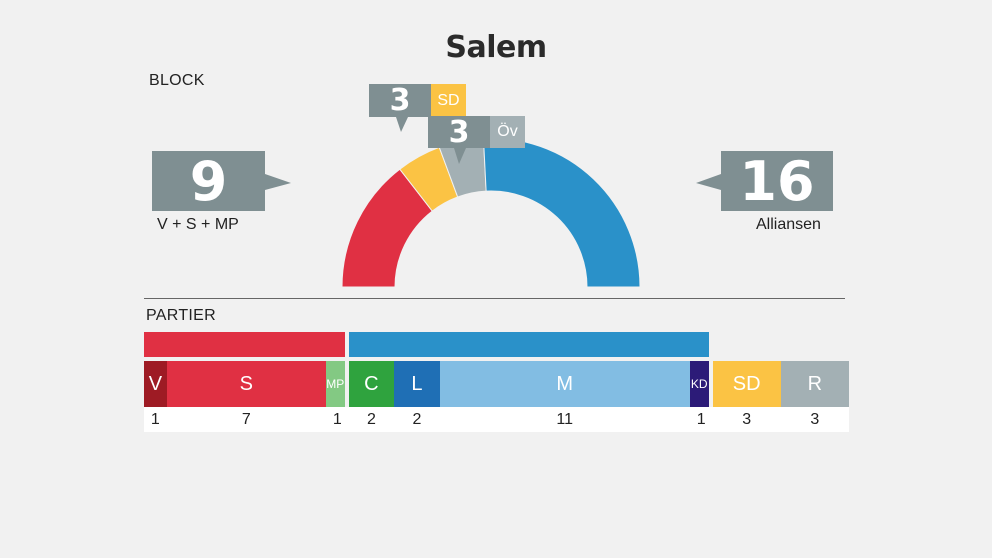  I want to click on party-bar-v: V, so click(155, 384).